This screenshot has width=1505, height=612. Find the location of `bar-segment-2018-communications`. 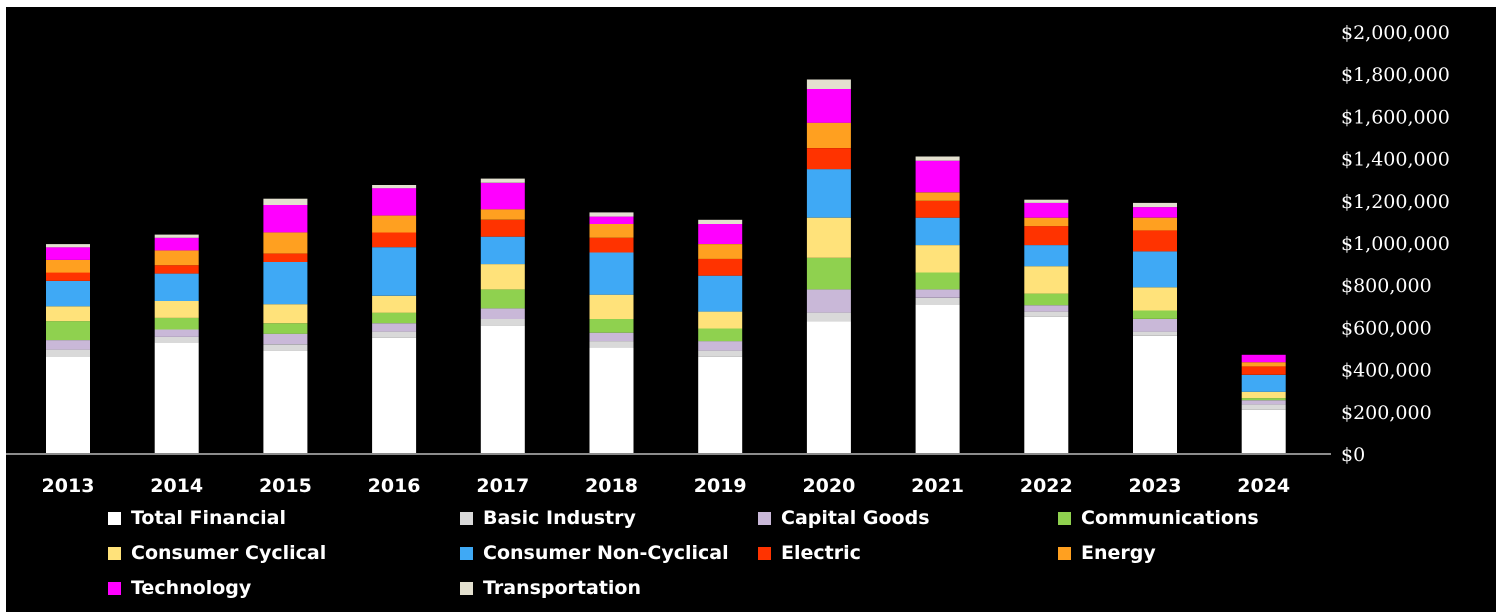

bar-segment-2018-communications is located at coordinates (611, 326).